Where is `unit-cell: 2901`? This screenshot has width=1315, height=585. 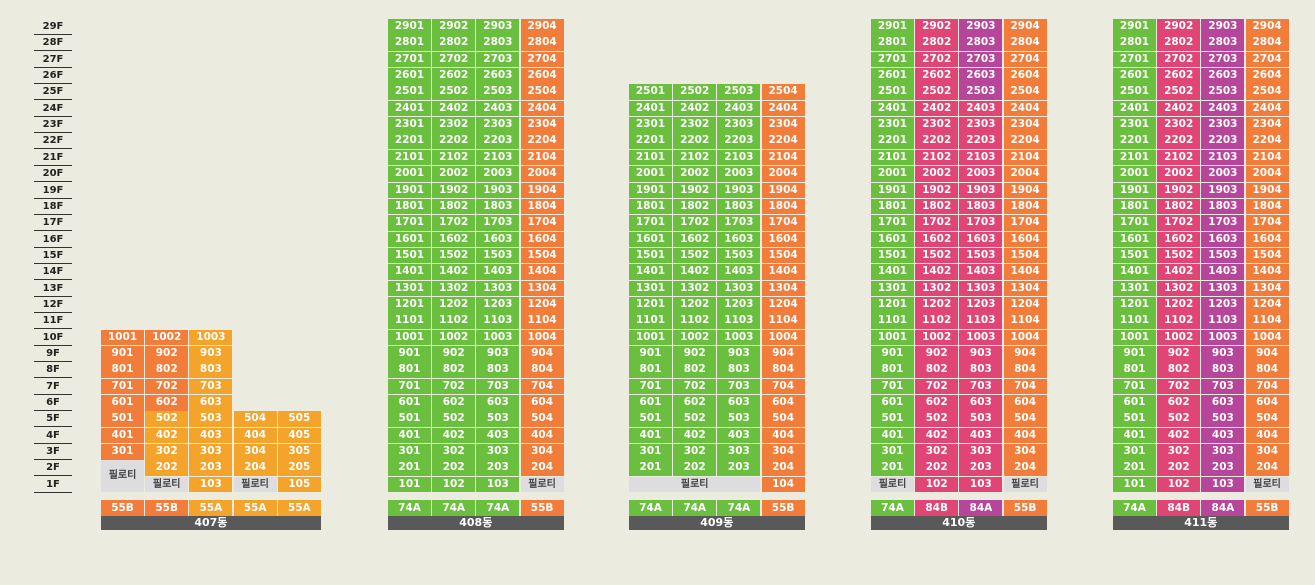 unit-cell: 2901 is located at coordinates (1134, 27).